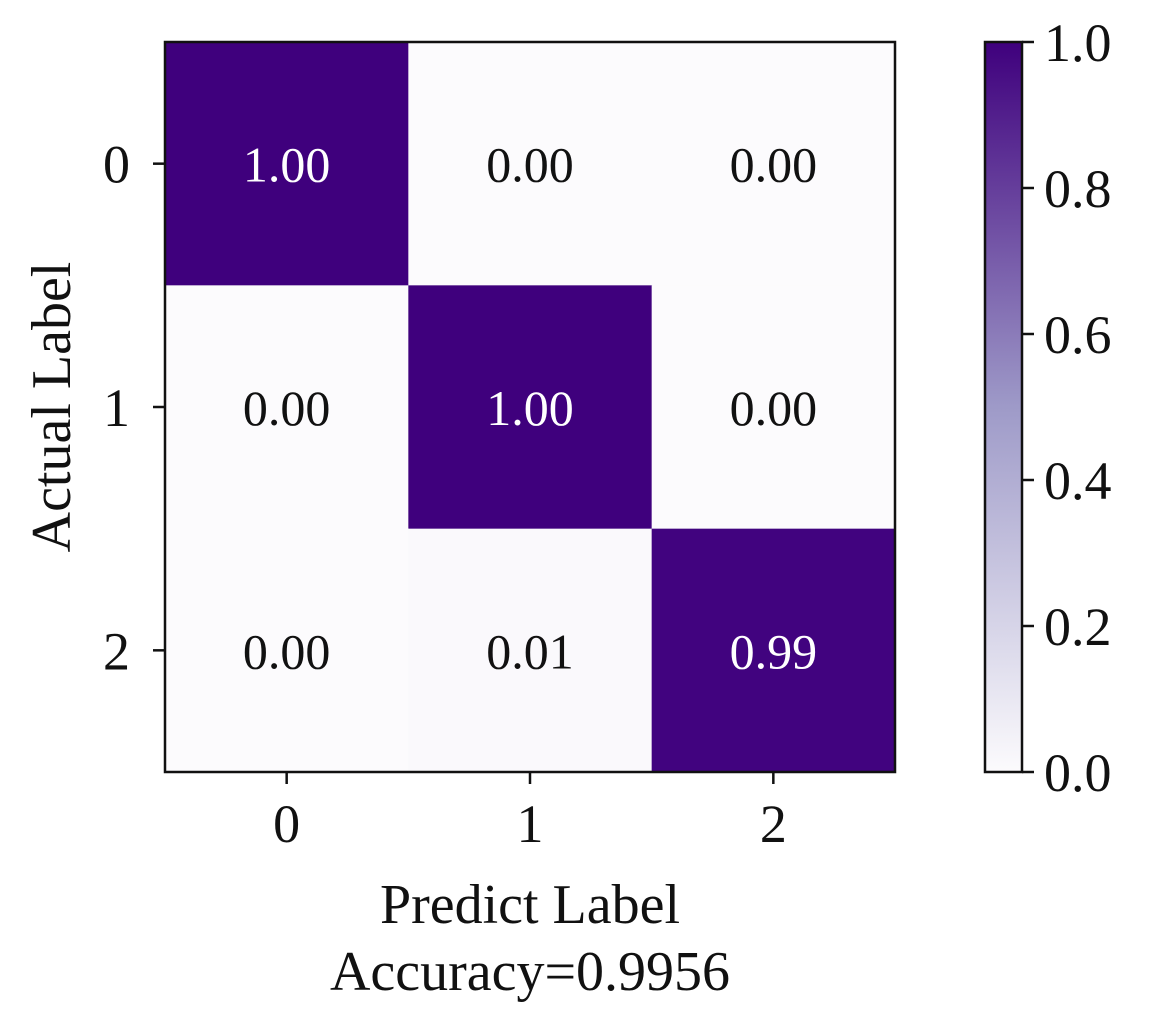 The height and width of the screenshot is (1029, 1157). I want to click on y-axis-label: Actual Label, so click(52, 407).